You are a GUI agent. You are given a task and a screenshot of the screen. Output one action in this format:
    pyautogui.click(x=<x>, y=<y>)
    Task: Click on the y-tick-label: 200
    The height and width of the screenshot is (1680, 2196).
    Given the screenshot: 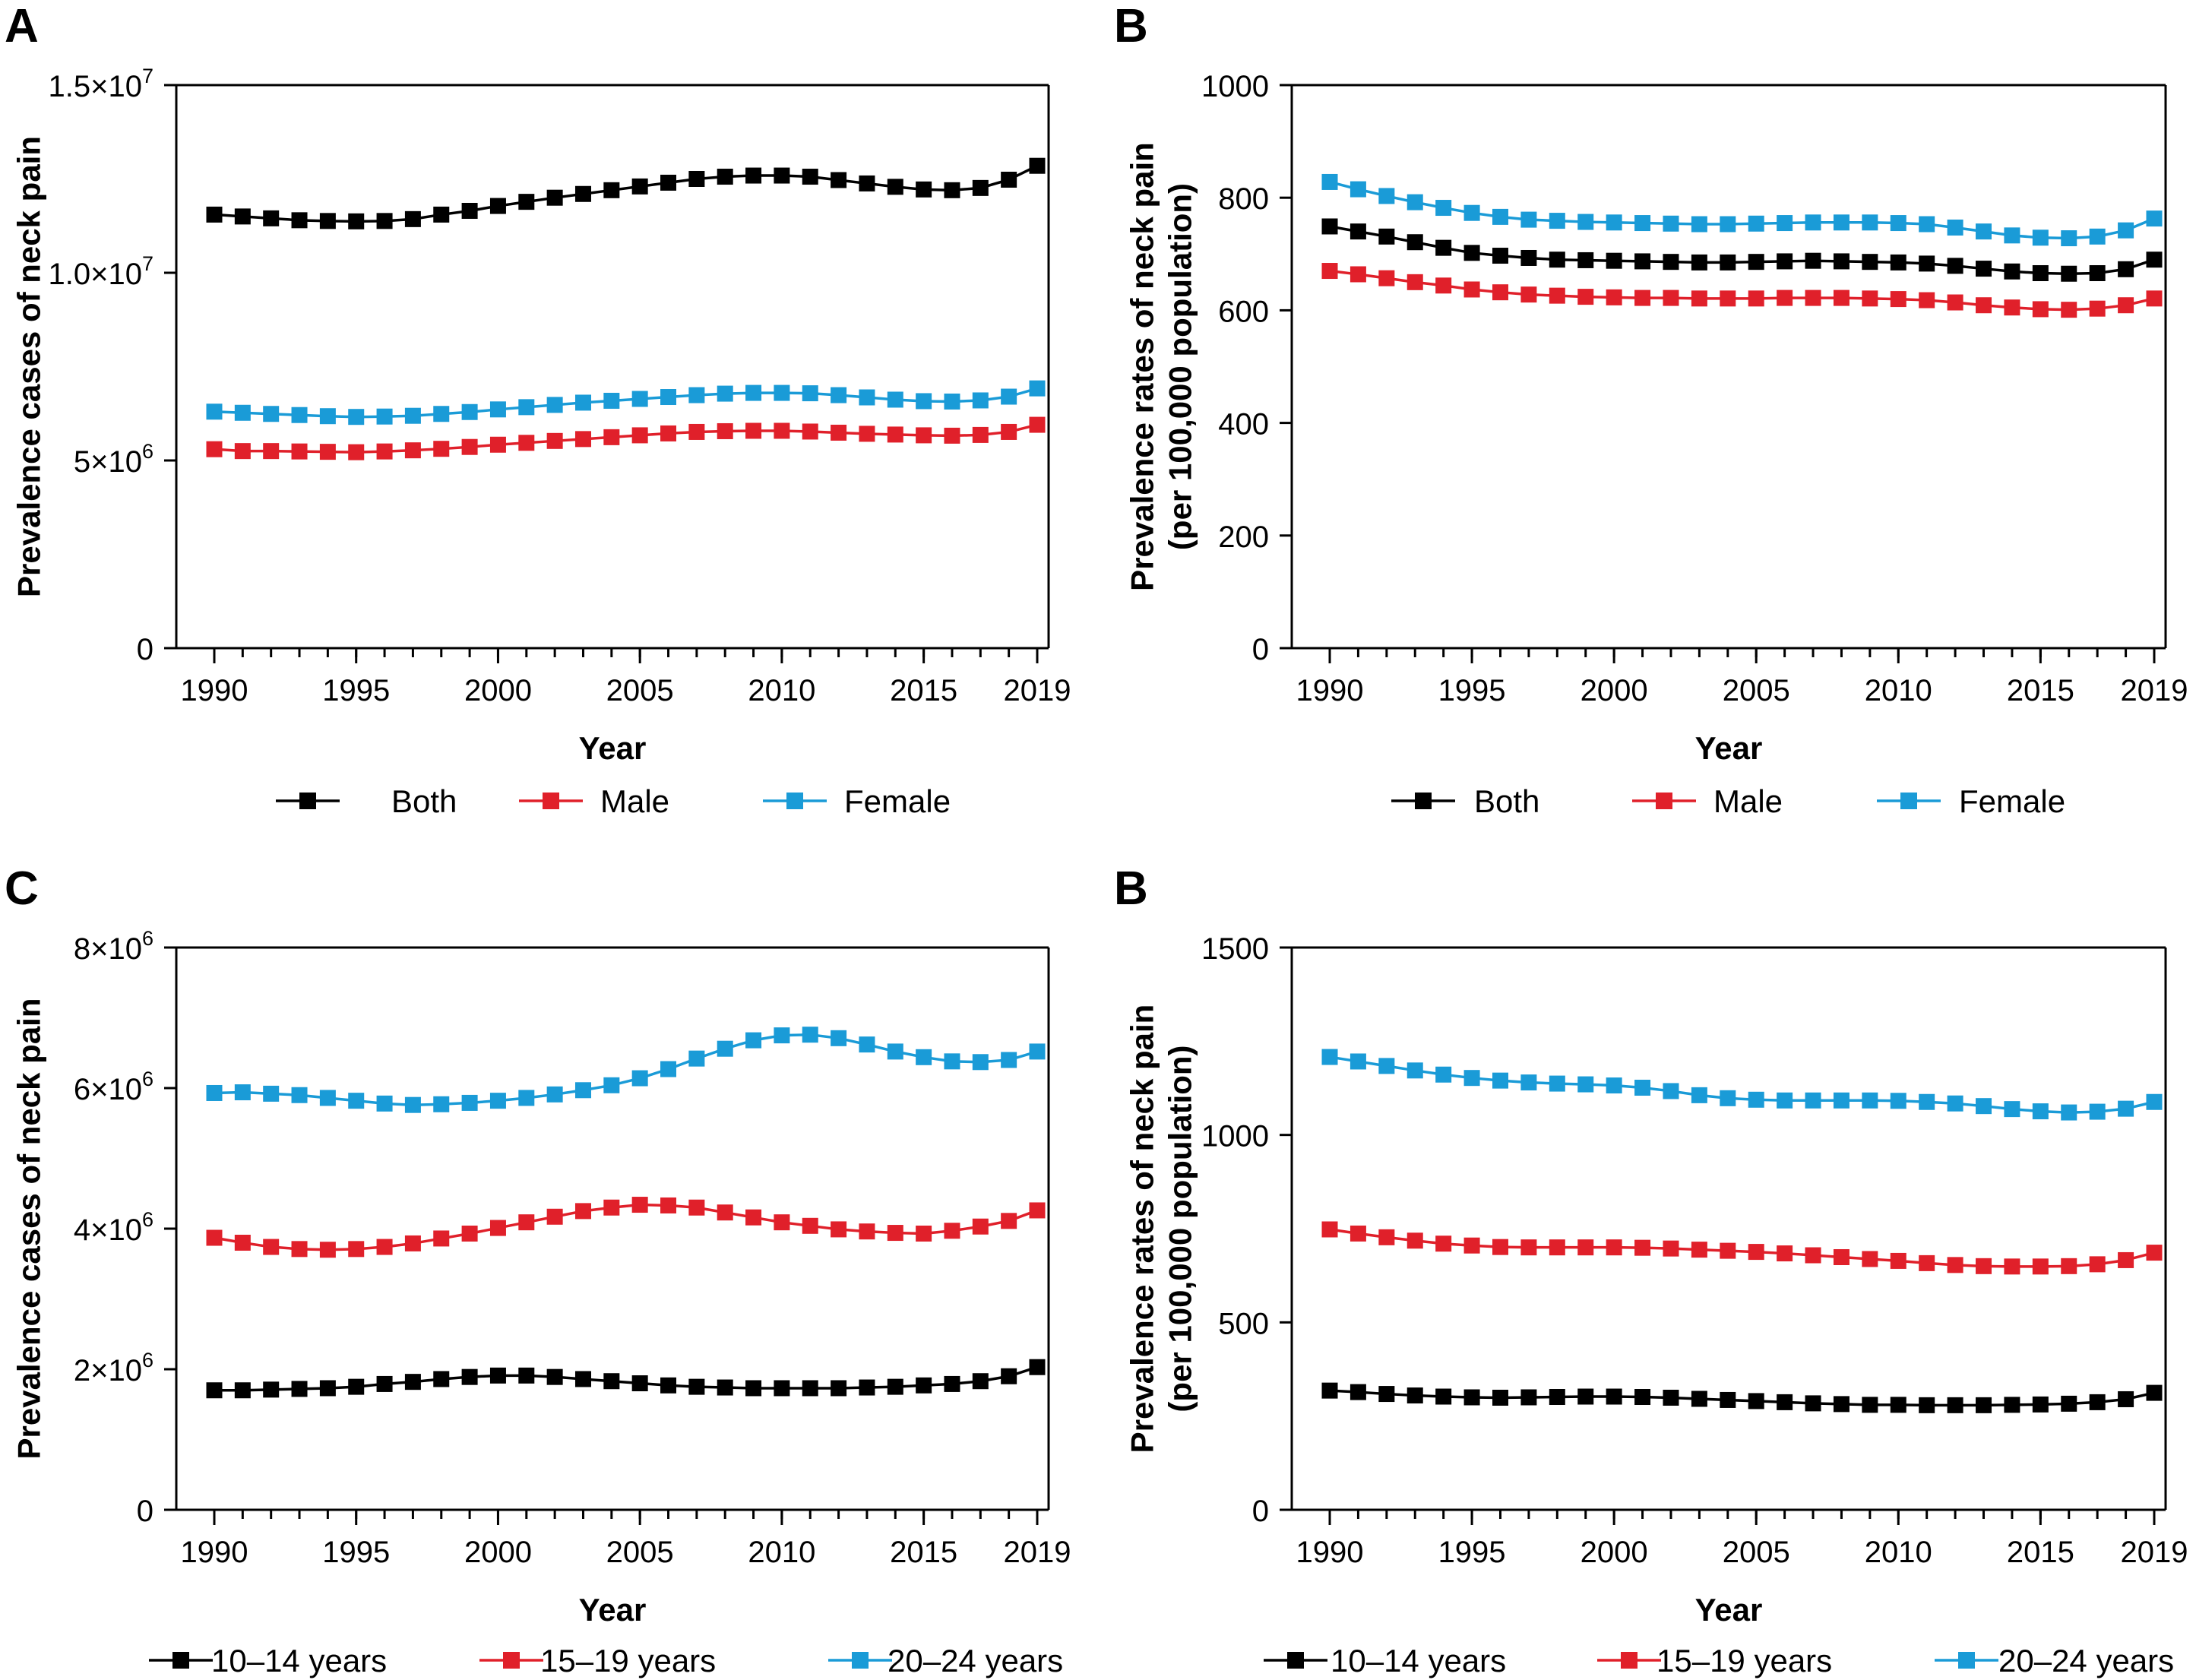 What is the action you would take?
    pyautogui.click(x=1243, y=537)
    